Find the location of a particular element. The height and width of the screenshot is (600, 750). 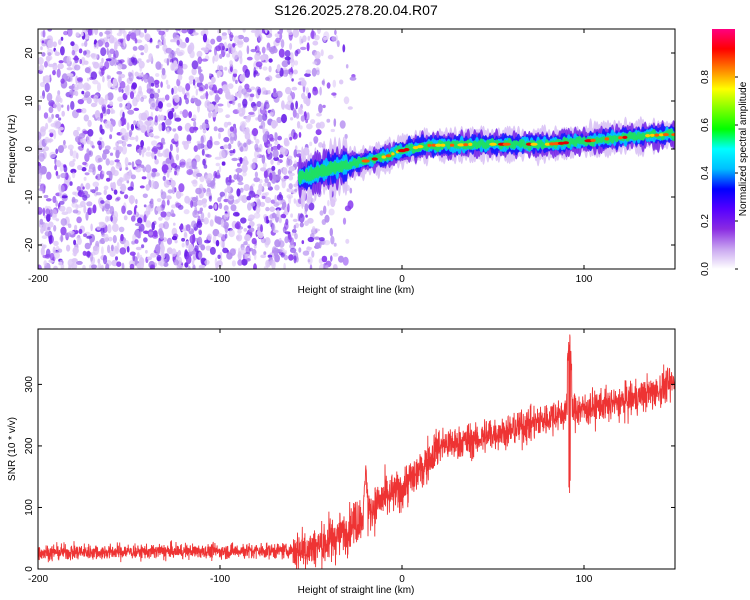

spectrogram-ridge is located at coordinates (486, 162).